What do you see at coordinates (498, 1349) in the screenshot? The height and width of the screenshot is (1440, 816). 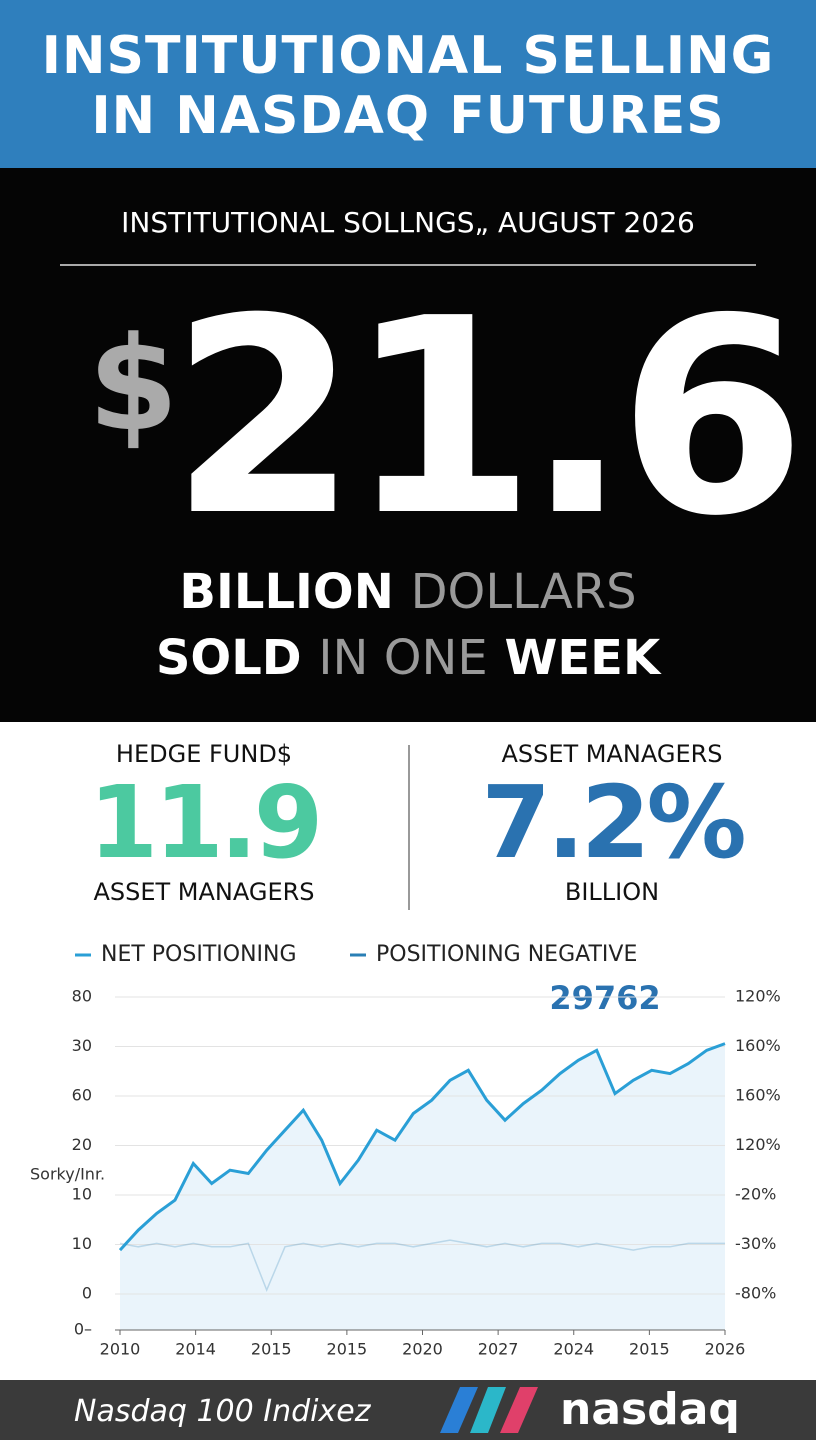 I see `x-tick-label: 2027` at bounding box center [498, 1349].